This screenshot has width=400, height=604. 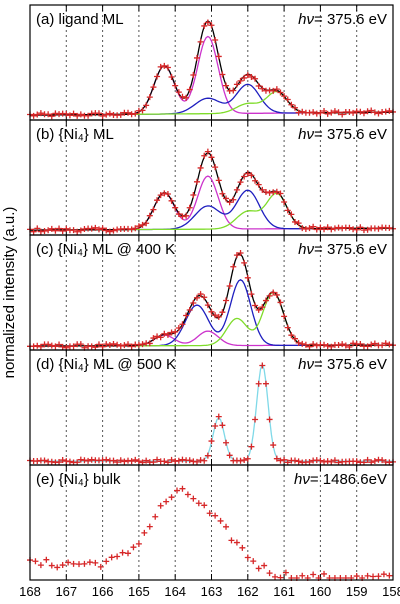 I want to click on x-tick-label: 159, so click(x=357, y=591).